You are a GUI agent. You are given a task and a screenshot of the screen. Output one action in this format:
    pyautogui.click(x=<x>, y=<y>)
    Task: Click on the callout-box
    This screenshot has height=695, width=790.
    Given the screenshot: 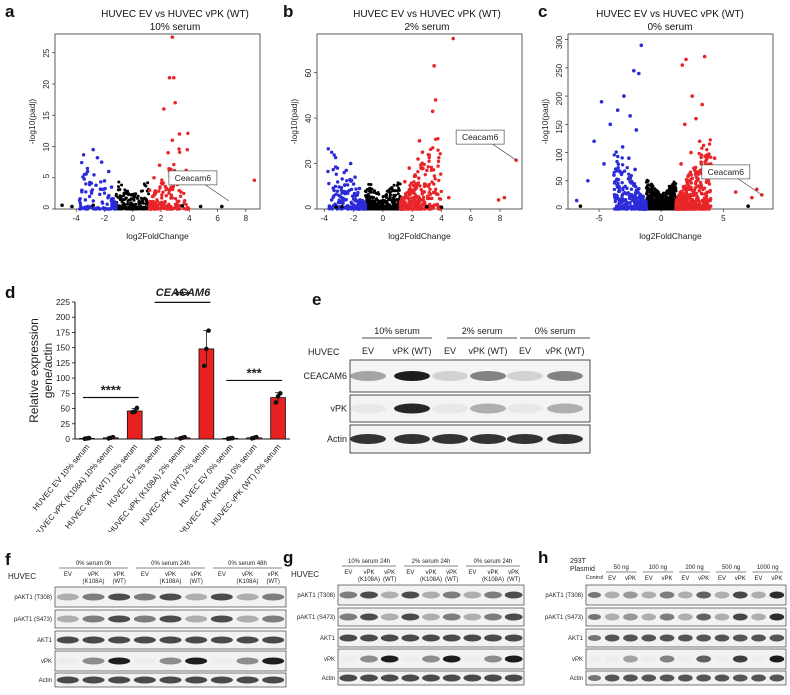 What is the action you would take?
    pyautogui.click(x=480, y=137)
    